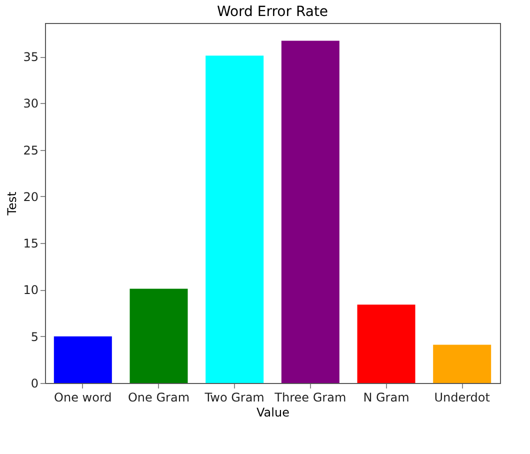 The width and height of the screenshot is (530, 454). Describe the element at coordinates (30, 243) in the screenshot. I see `y-tick-label: 15` at that location.